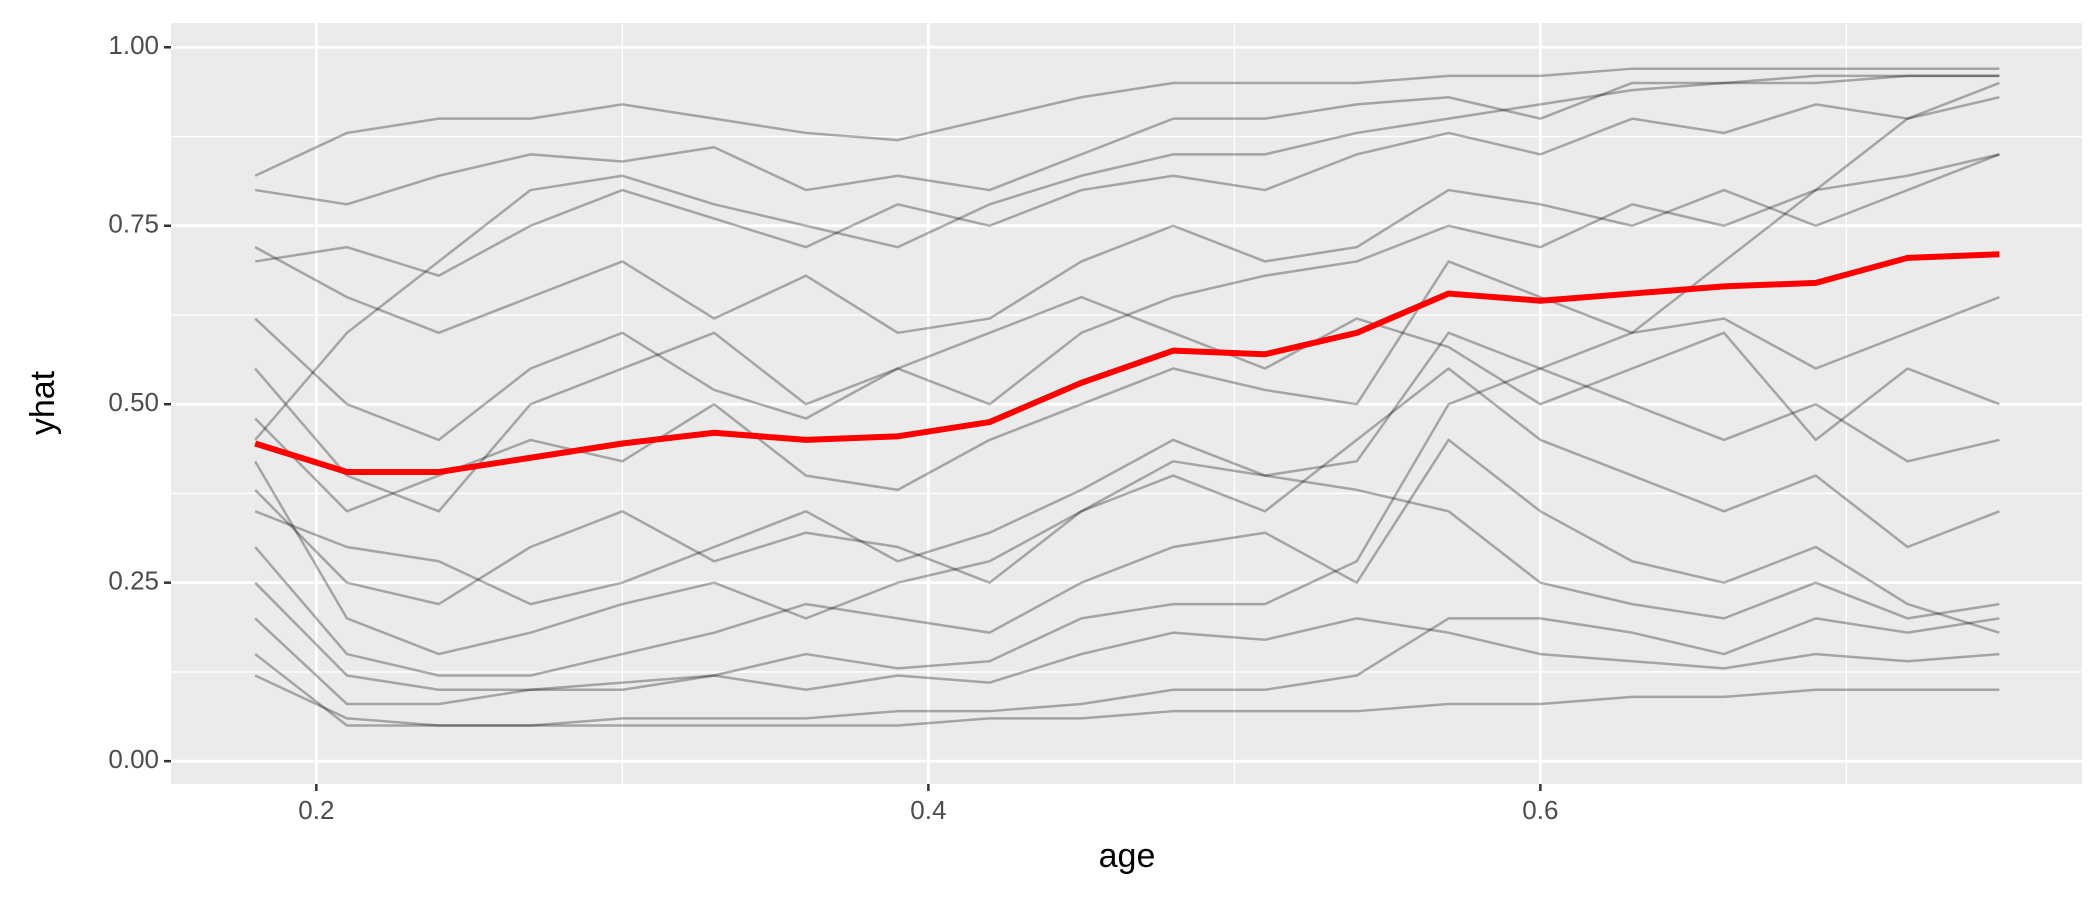 The image size is (2100, 900). Describe the element at coordinates (133, 581) in the screenshot. I see `y-tick-label: 0.25` at that location.